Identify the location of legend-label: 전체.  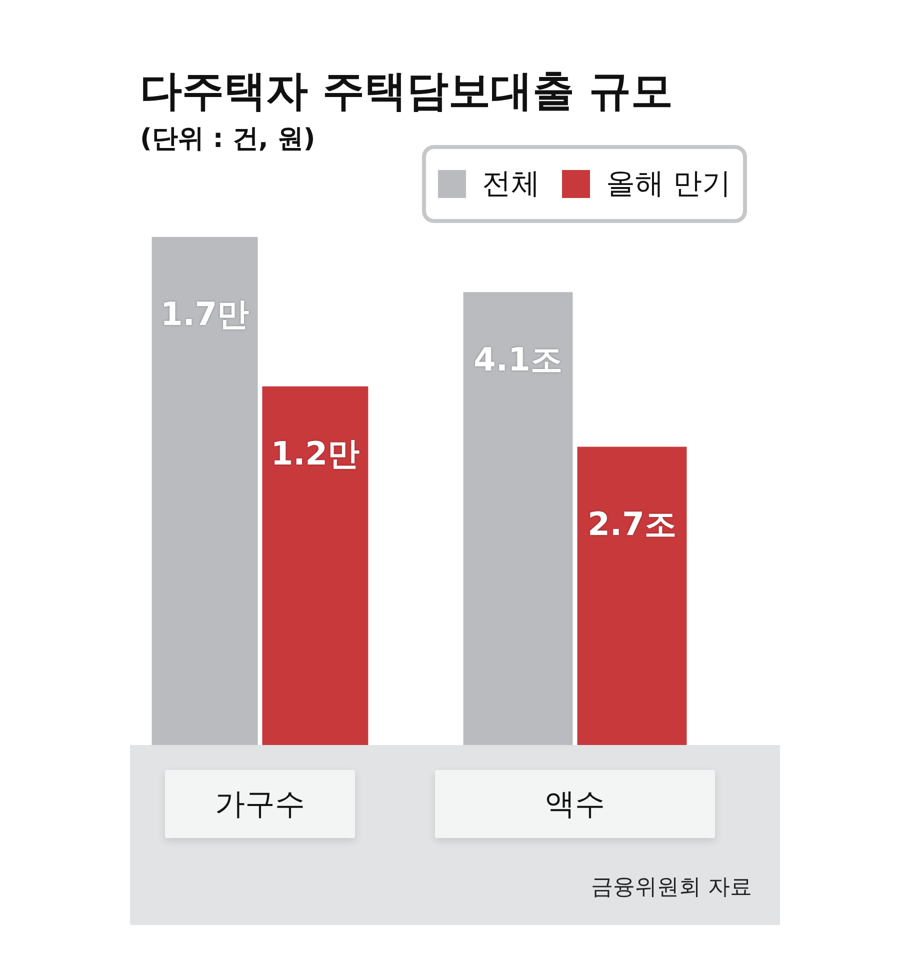
(511, 183).